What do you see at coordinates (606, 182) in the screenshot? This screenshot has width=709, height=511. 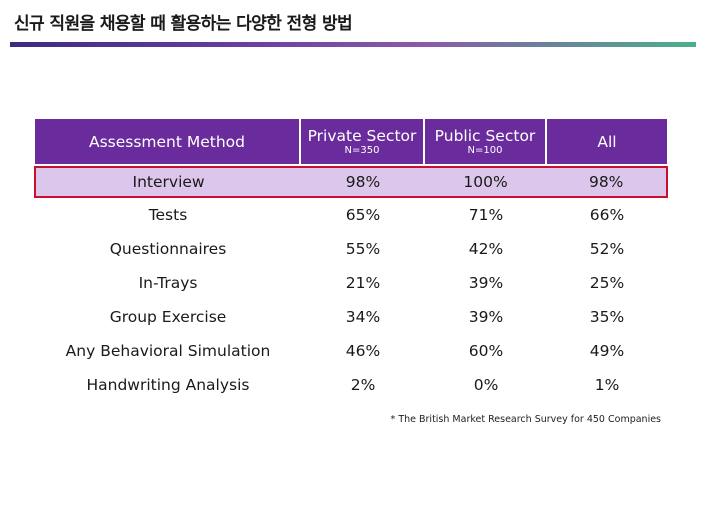 I see `all-cell: 98%` at bounding box center [606, 182].